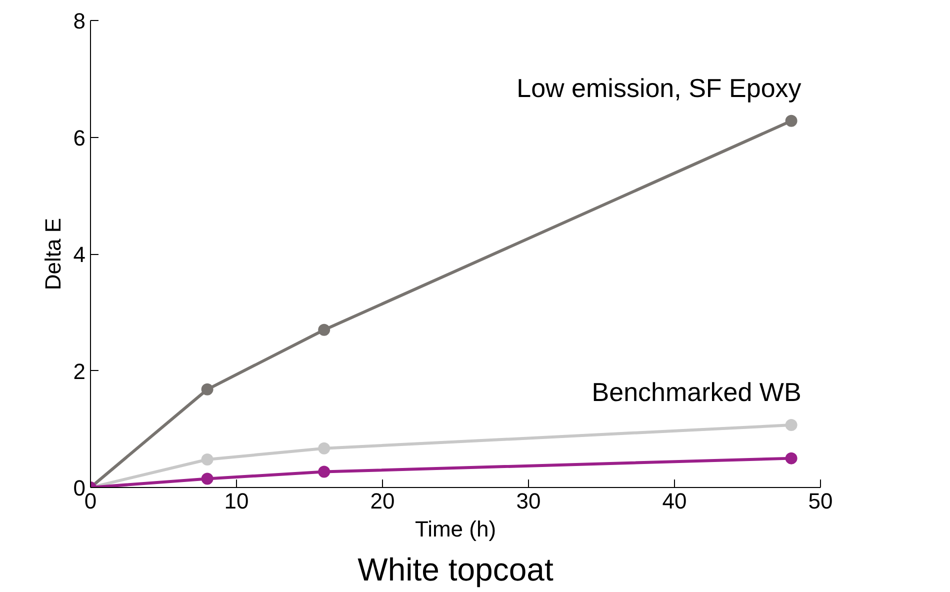 Image resolution: width=950 pixels, height=592 pixels. I want to click on x-axis-title: Time (h), so click(455, 529).